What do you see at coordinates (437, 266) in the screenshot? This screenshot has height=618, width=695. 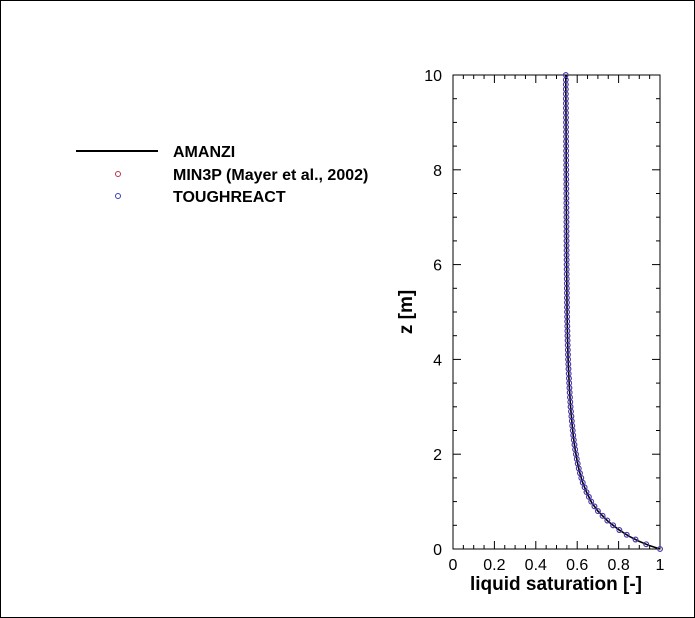 I see `y-tick-label: 6` at bounding box center [437, 266].